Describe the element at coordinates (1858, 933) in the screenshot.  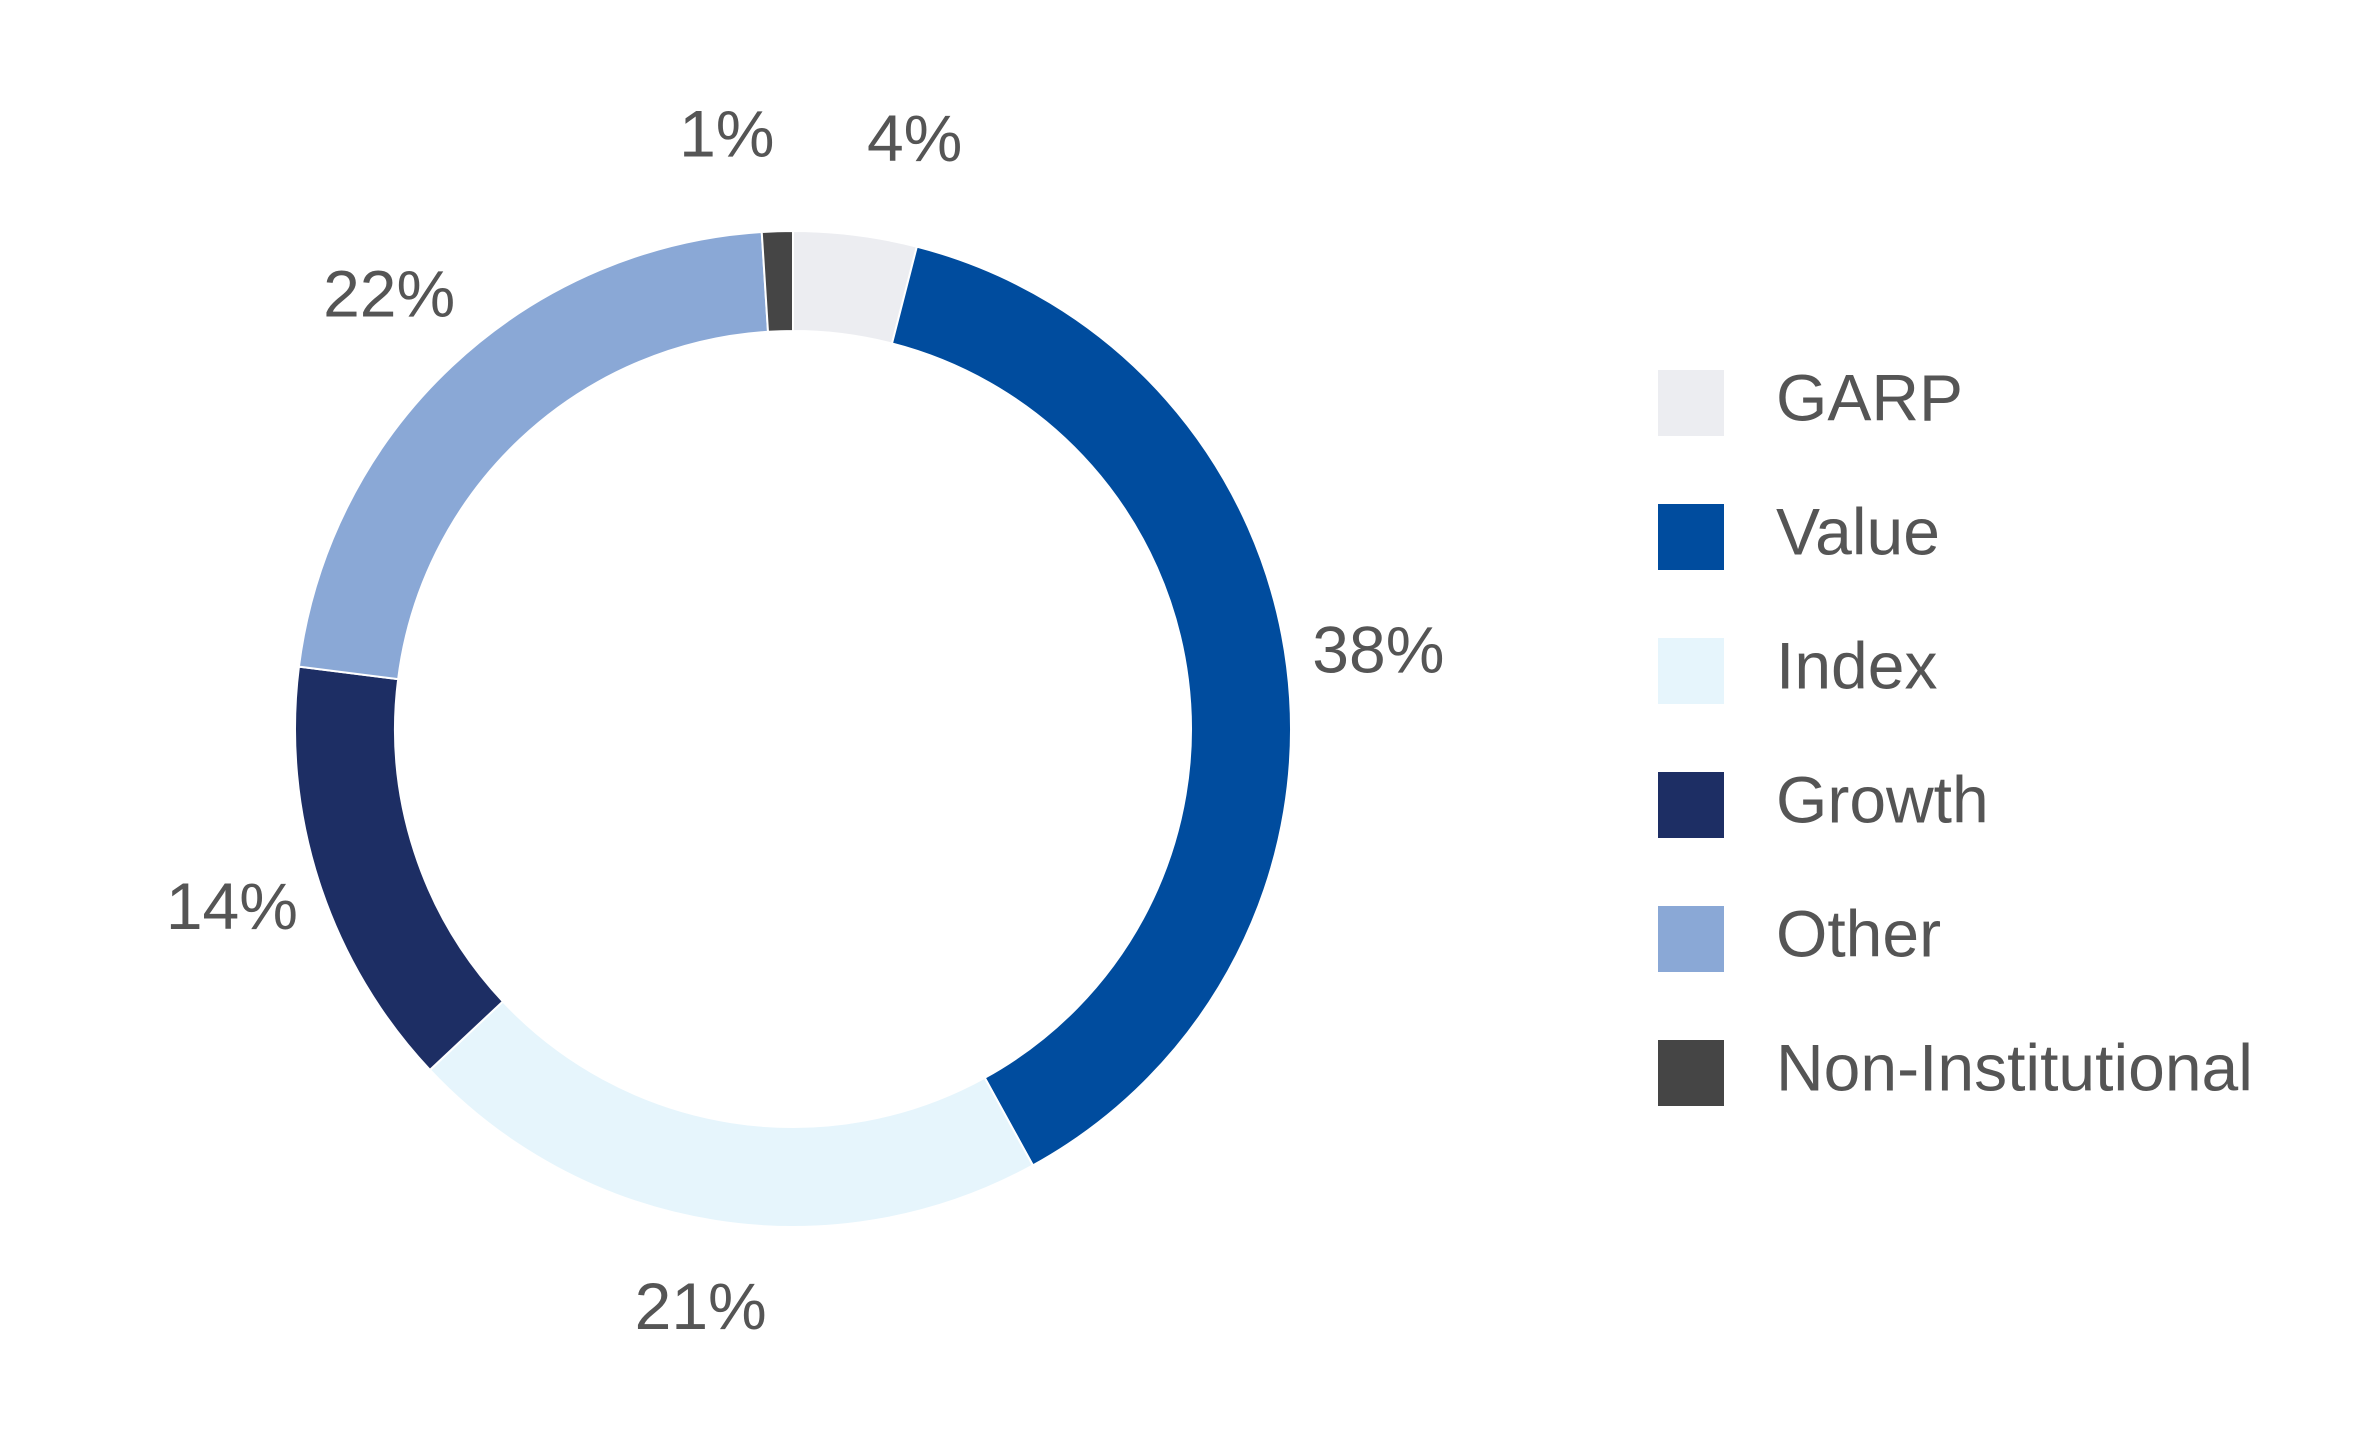
I see `legend-label: Other` at that location.